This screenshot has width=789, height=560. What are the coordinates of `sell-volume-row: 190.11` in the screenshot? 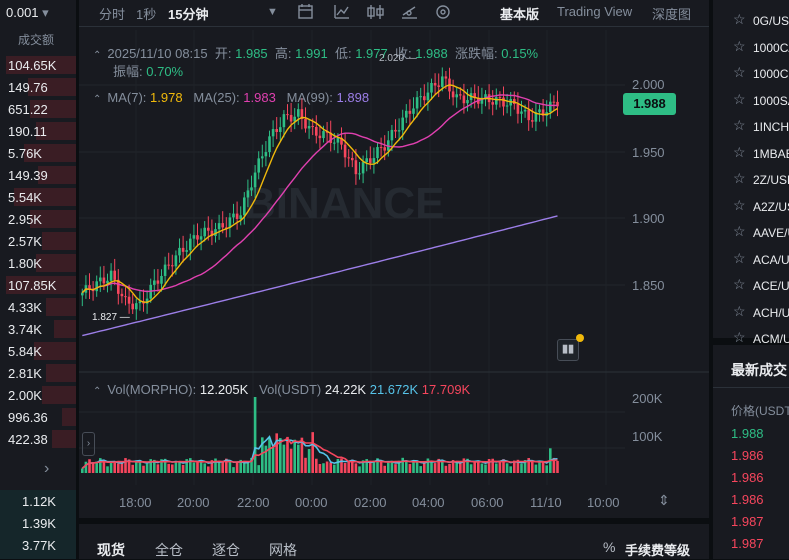 It's located at (38, 131).